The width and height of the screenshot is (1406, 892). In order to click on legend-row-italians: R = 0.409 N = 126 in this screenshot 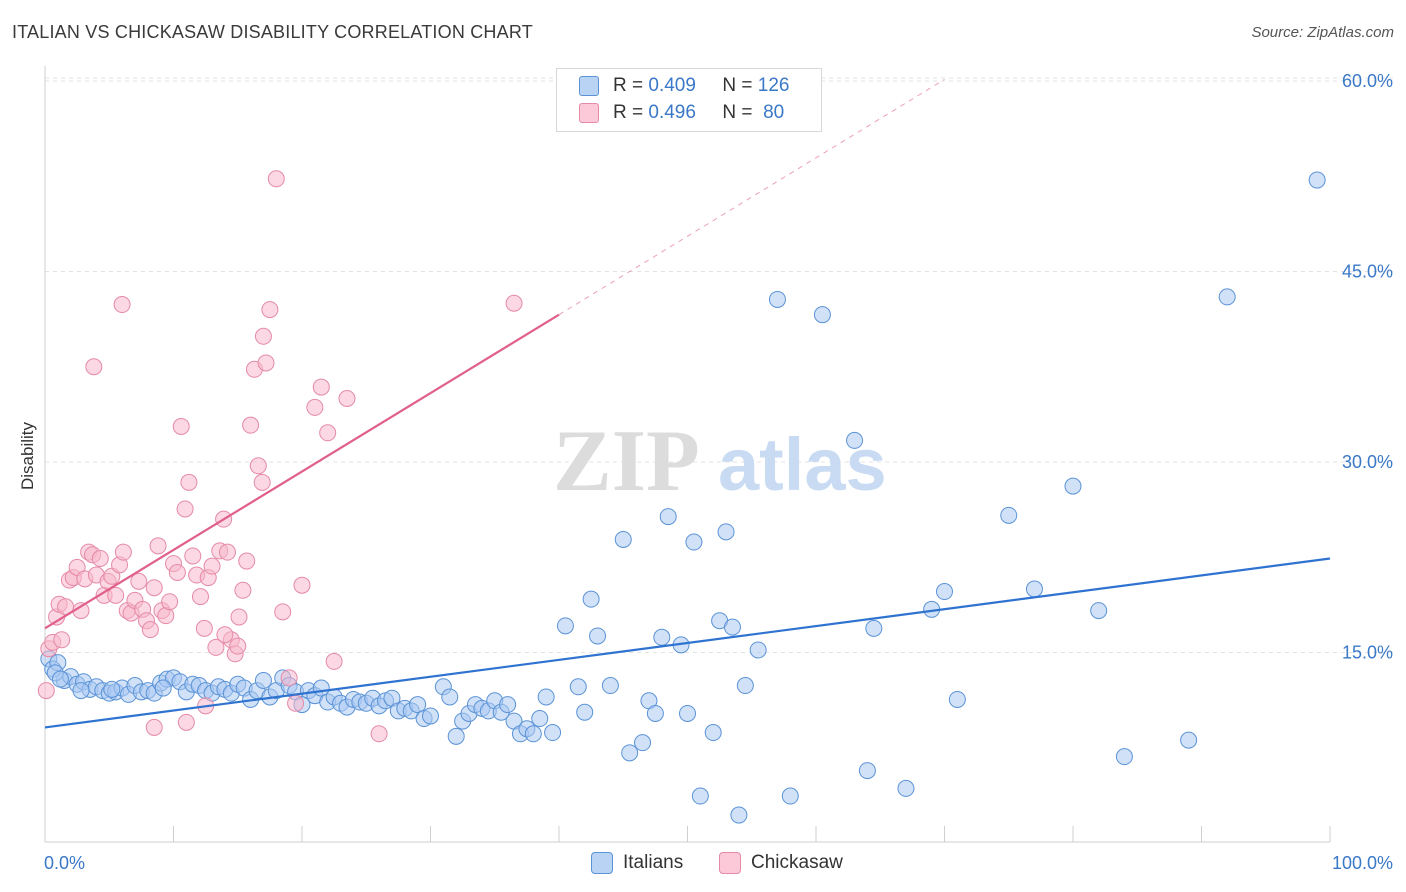, I will do `click(684, 86)`.